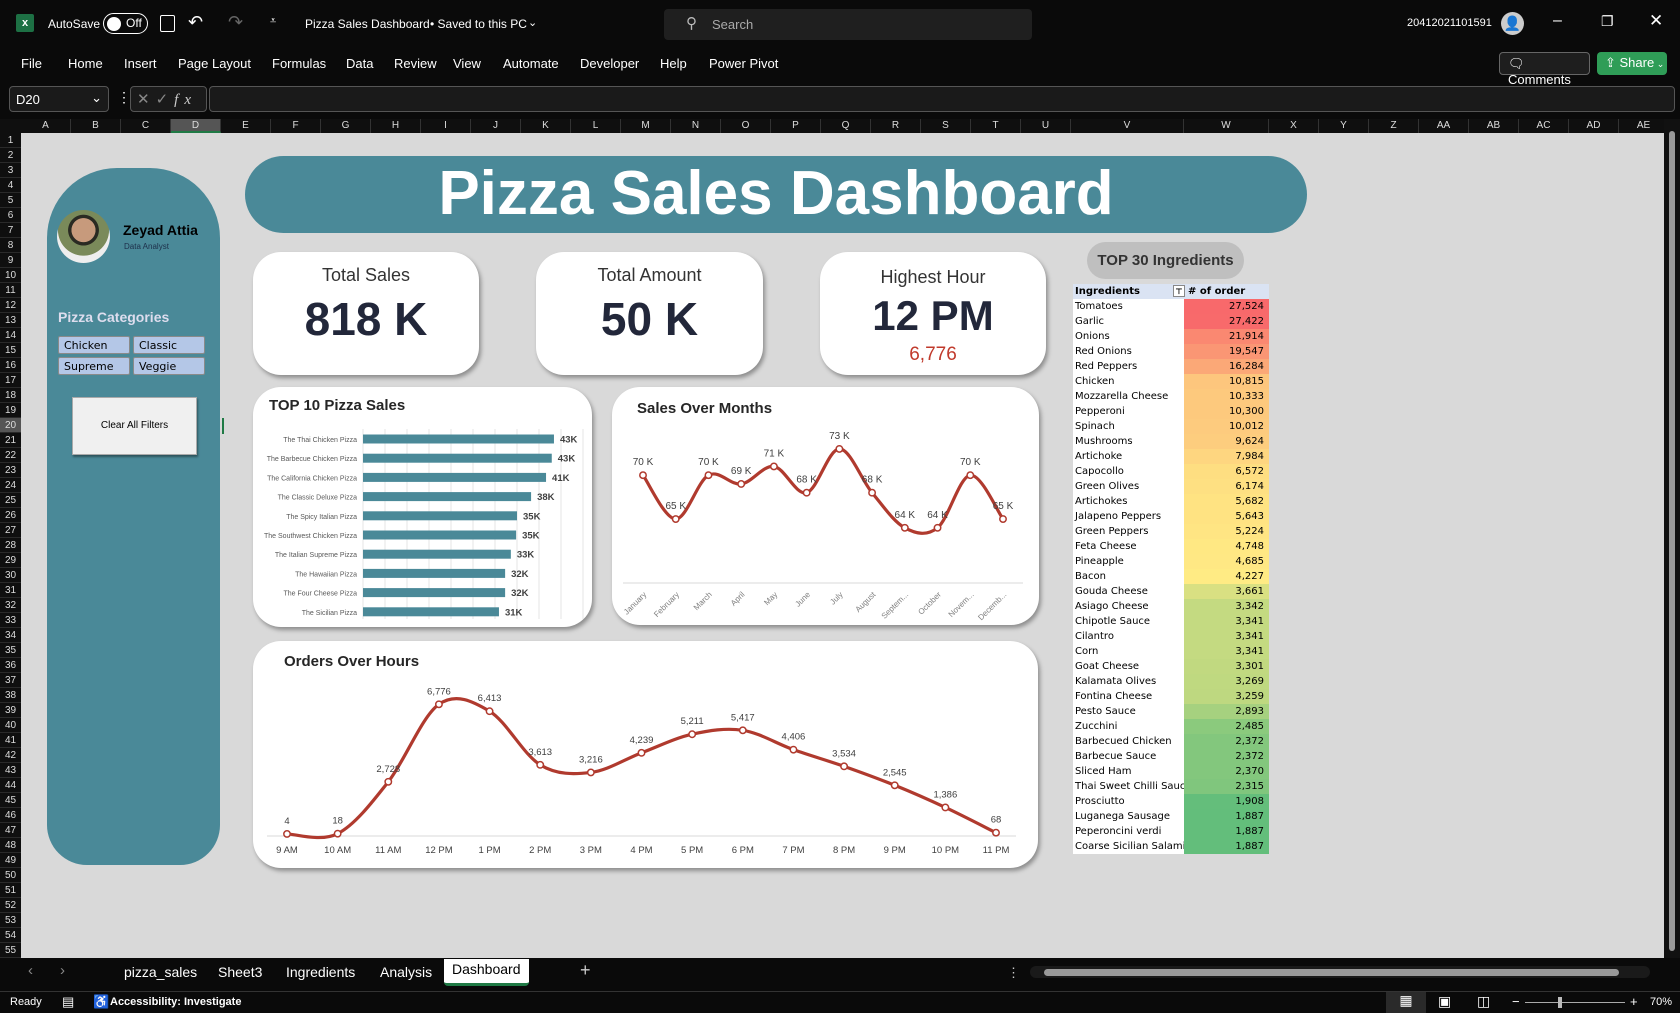 This screenshot has height=1013, width=1680. What do you see at coordinates (62, 970) in the screenshot?
I see `next-sheet-icon: ›` at bounding box center [62, 970].